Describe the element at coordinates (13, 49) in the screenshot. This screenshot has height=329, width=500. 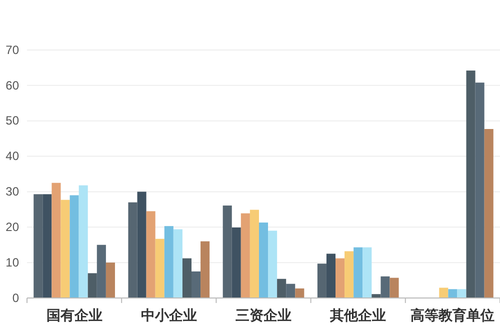
I see `y-tick-label: 70` at that location.